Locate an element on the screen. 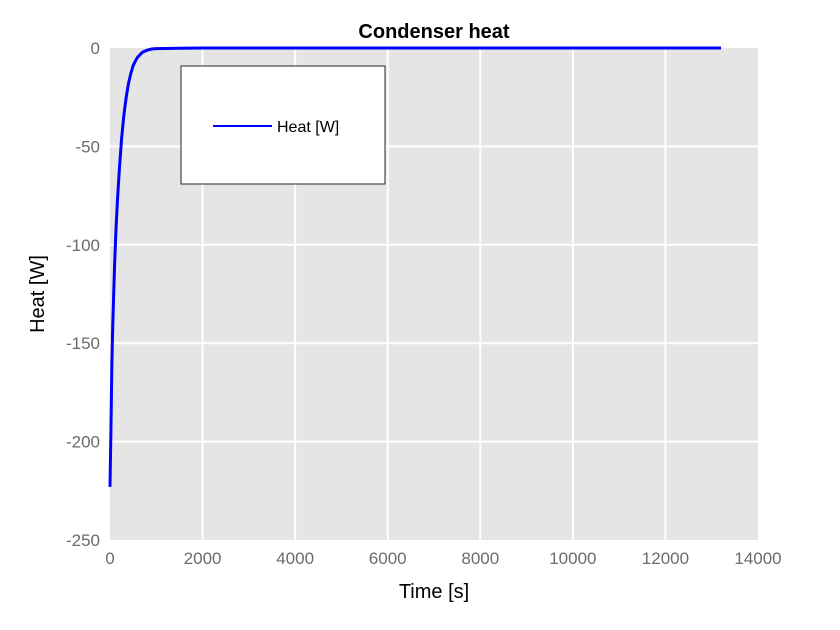 The height and width of the screenshot is (630, 840). y-tick-label: -200 is located at coordinates (83, 442).